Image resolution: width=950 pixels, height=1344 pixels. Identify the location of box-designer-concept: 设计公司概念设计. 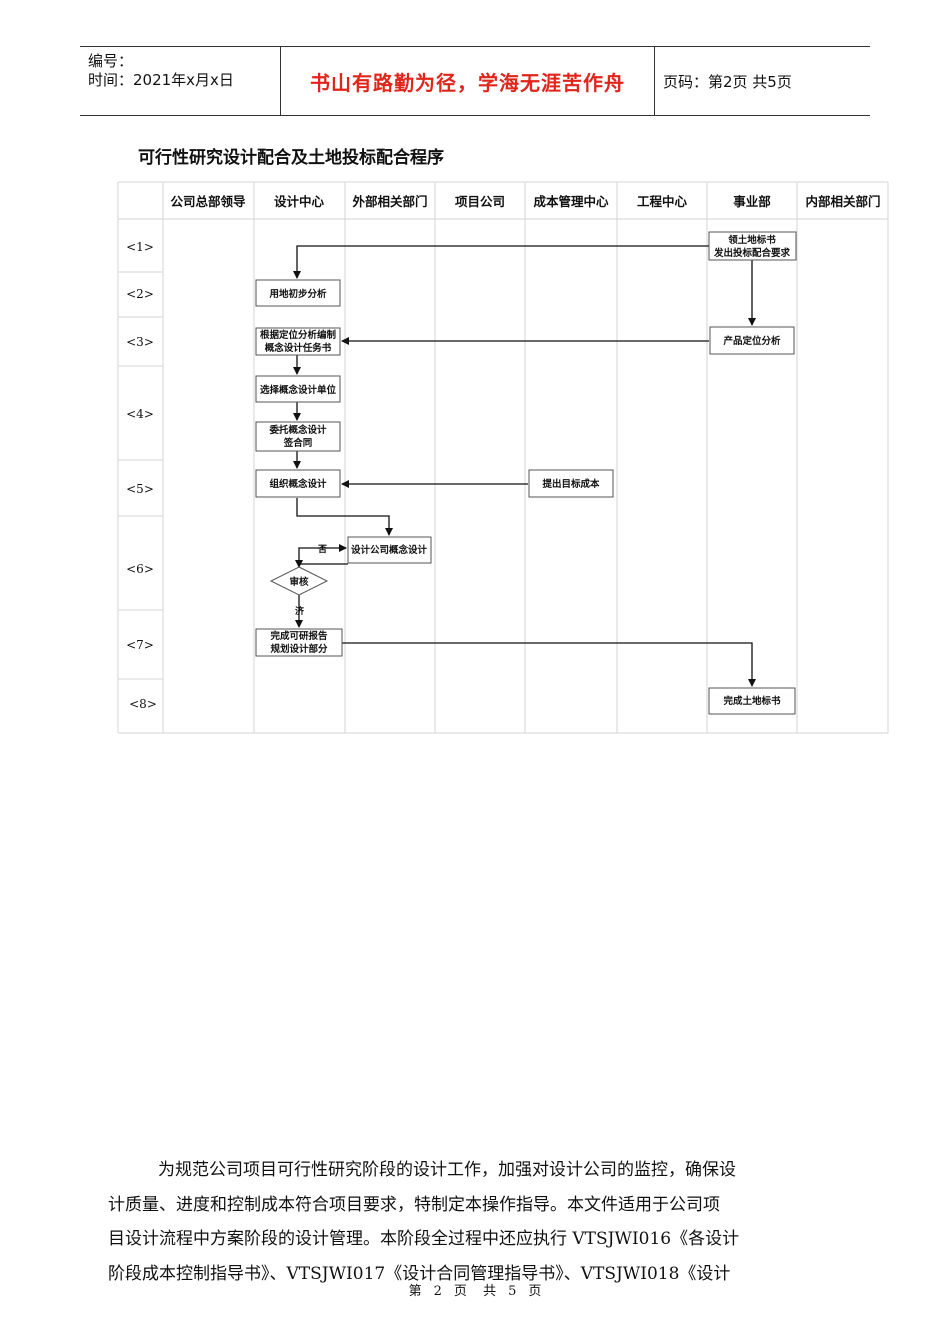
(389, 550).